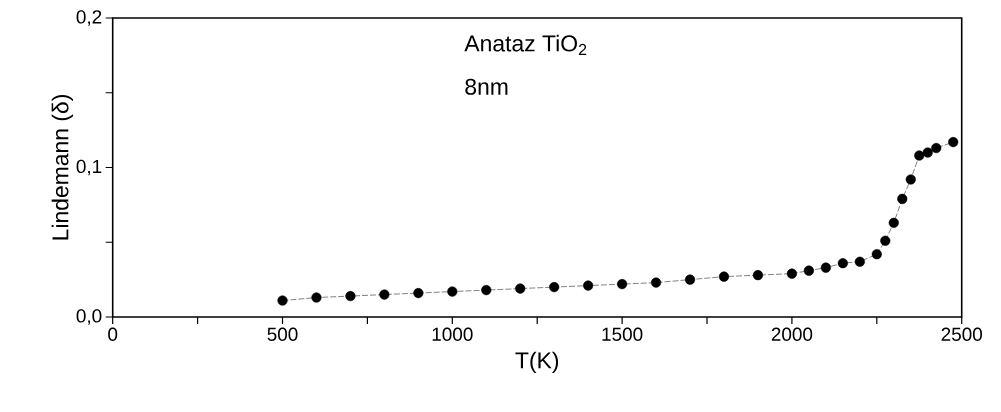 Image resolution: width=1001 pixels, height=412 pixels. What do you see at coordinates (113, 334) in the screenshot?
I see `x-tick-label: 0` at bounding box center [113, 334].